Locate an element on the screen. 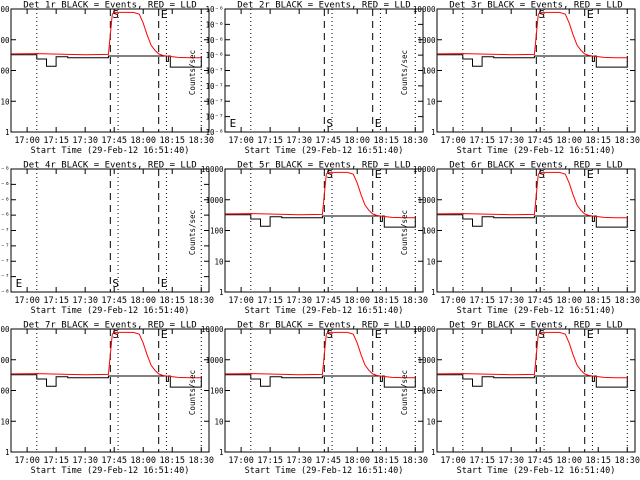  panel-title: Det 1r BLACK = Events, RED = LLD is located at coordinates (109, 6).